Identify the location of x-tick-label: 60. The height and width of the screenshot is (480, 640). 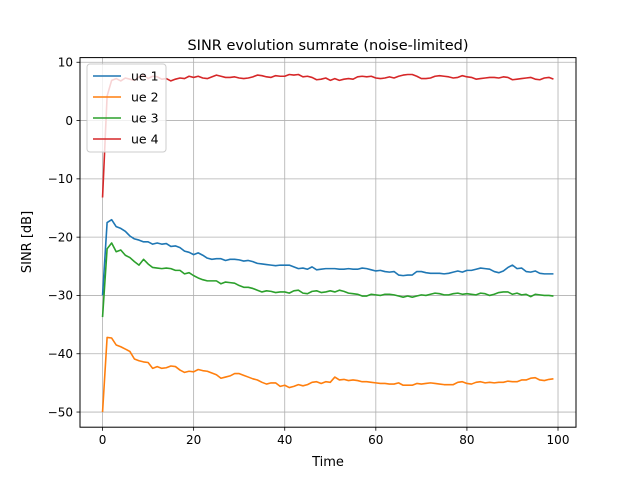
(375, 440).